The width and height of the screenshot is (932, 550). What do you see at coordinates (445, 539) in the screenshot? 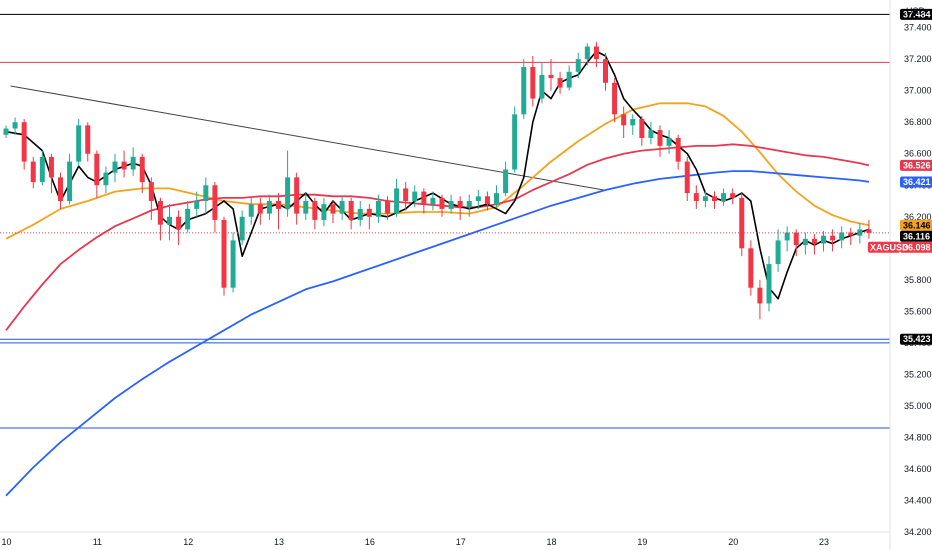
I see `time-axis: 10 11 12 13 16 17 18 19 20 23` at bounding box center [445, 539].